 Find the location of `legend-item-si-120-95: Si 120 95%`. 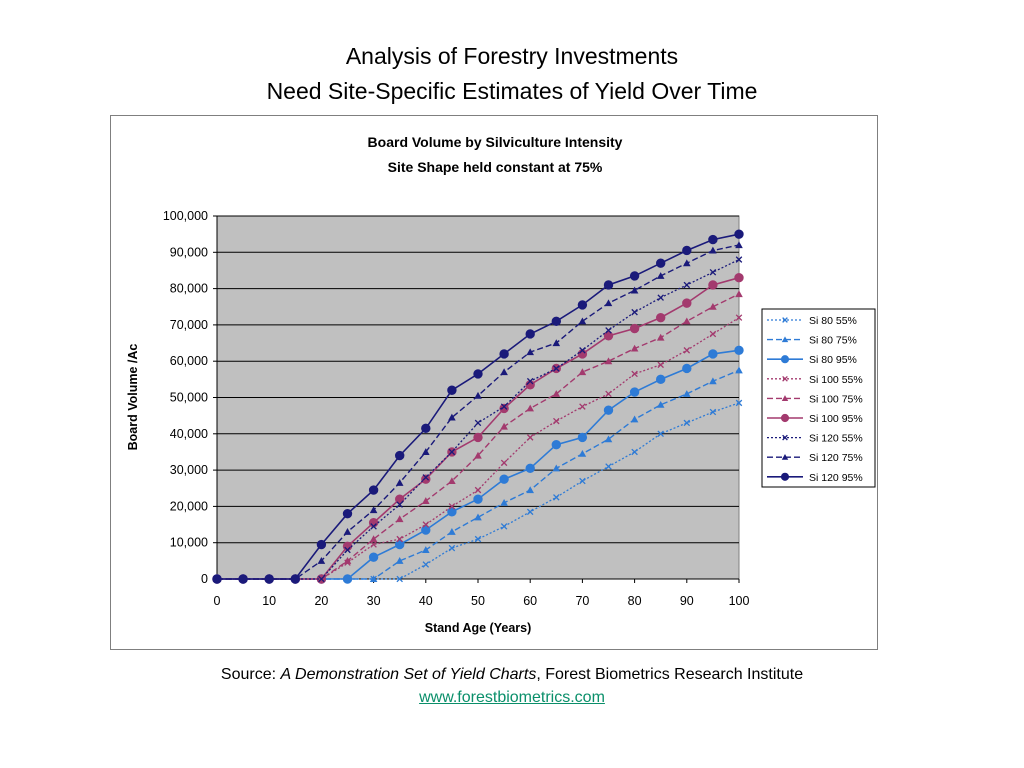

legend-item-si-120-95: Si 120 95% is located at coordinates (815, 478).